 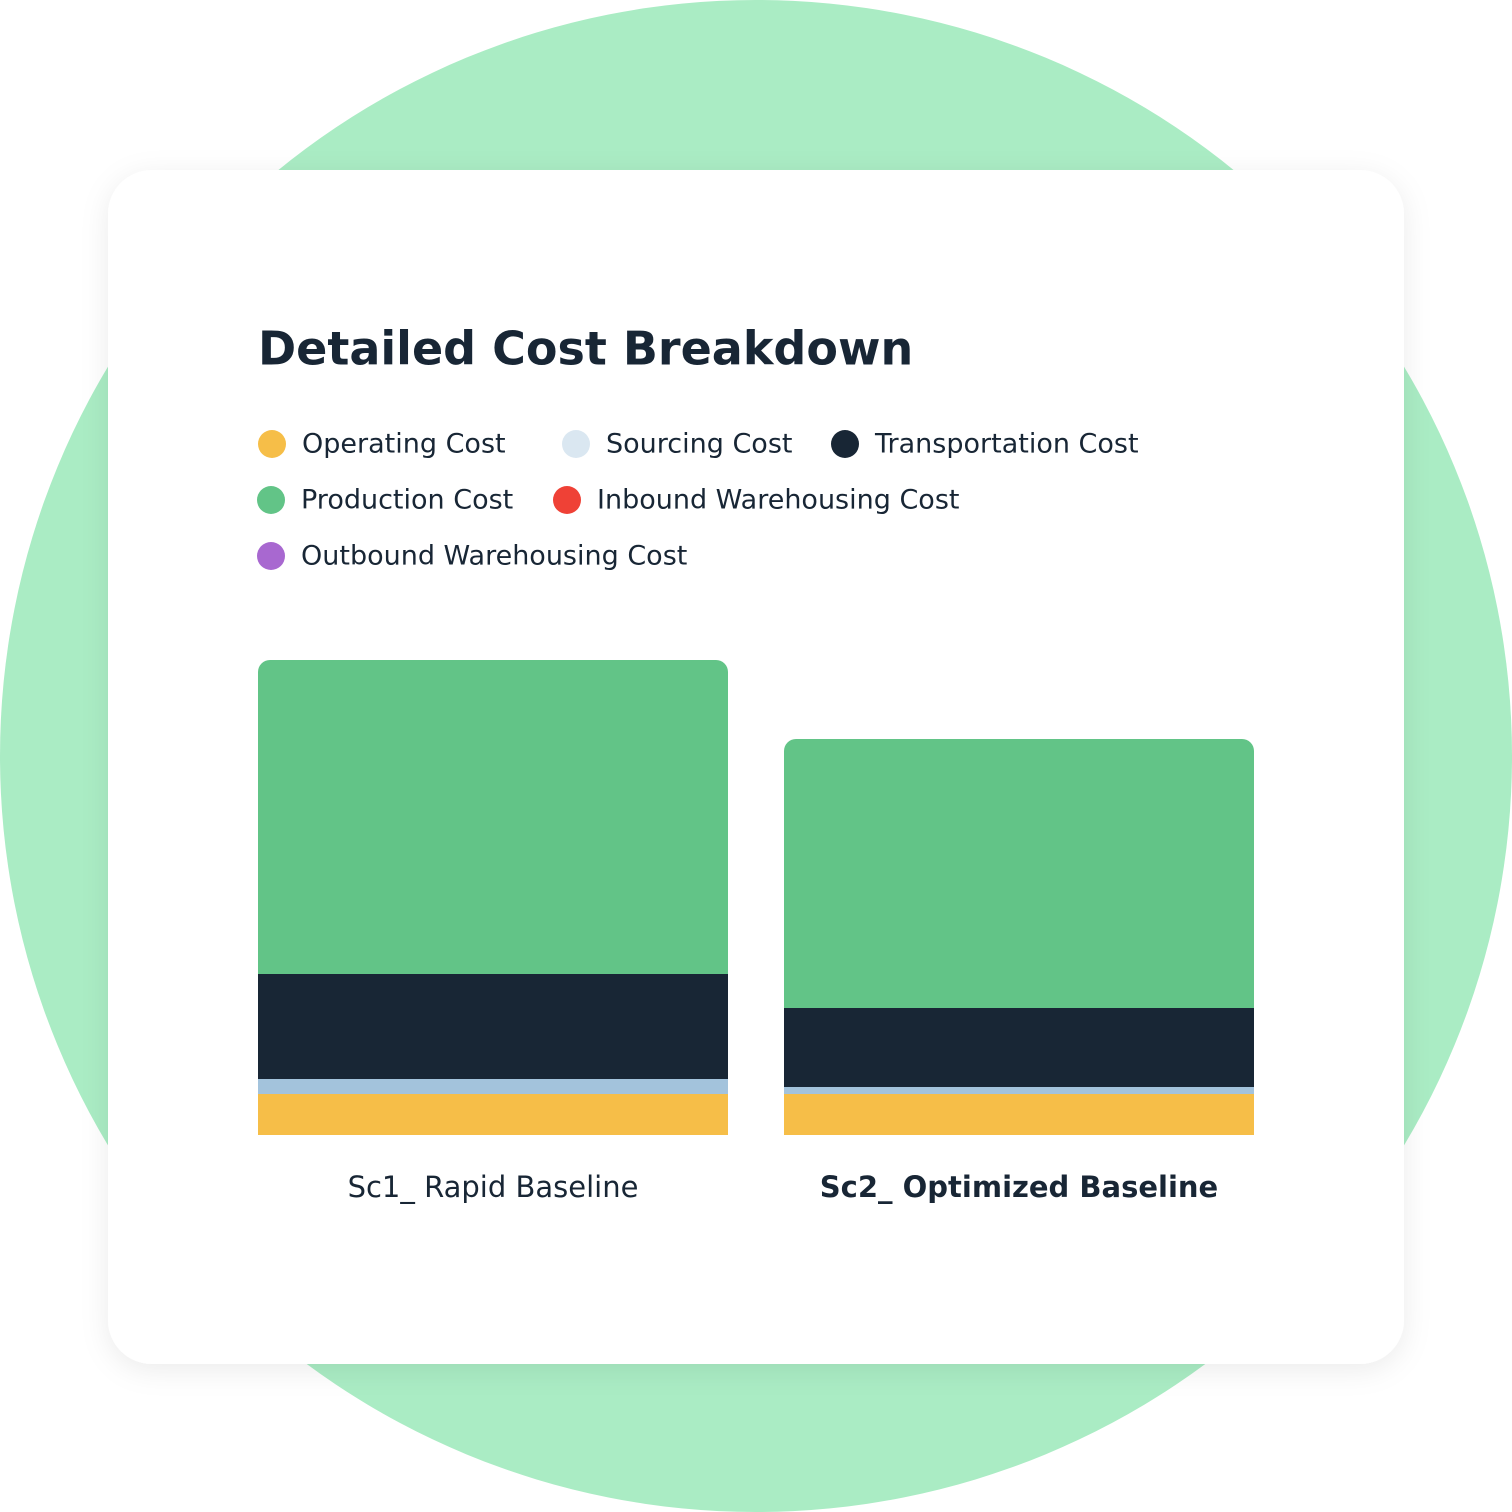 I want to click on legend-label: Production Cost, so click(x=407, y=500).